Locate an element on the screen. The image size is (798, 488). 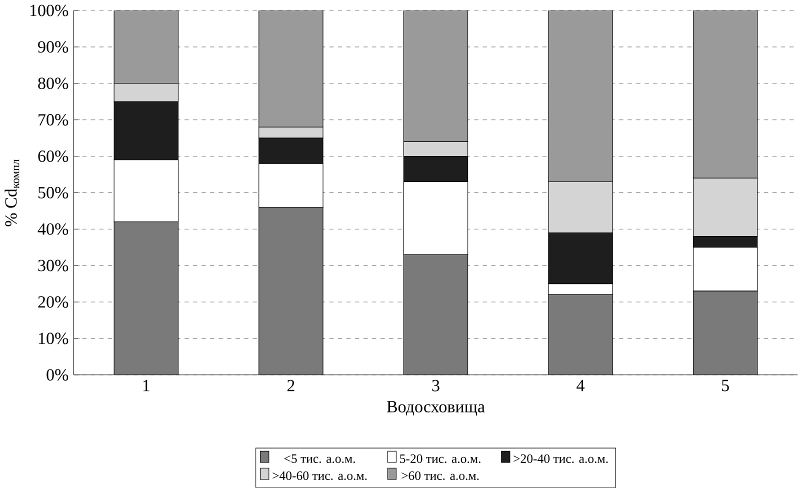
y-tick-label: 50% is located at coordinates (53, 192).